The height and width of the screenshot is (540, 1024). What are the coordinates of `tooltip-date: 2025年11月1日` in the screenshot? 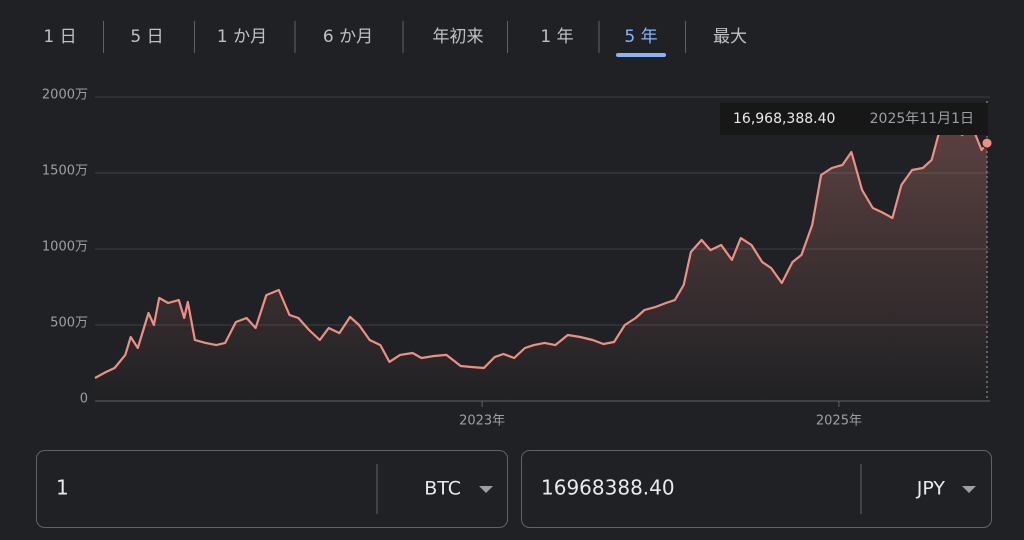 It's located at (922, 119).